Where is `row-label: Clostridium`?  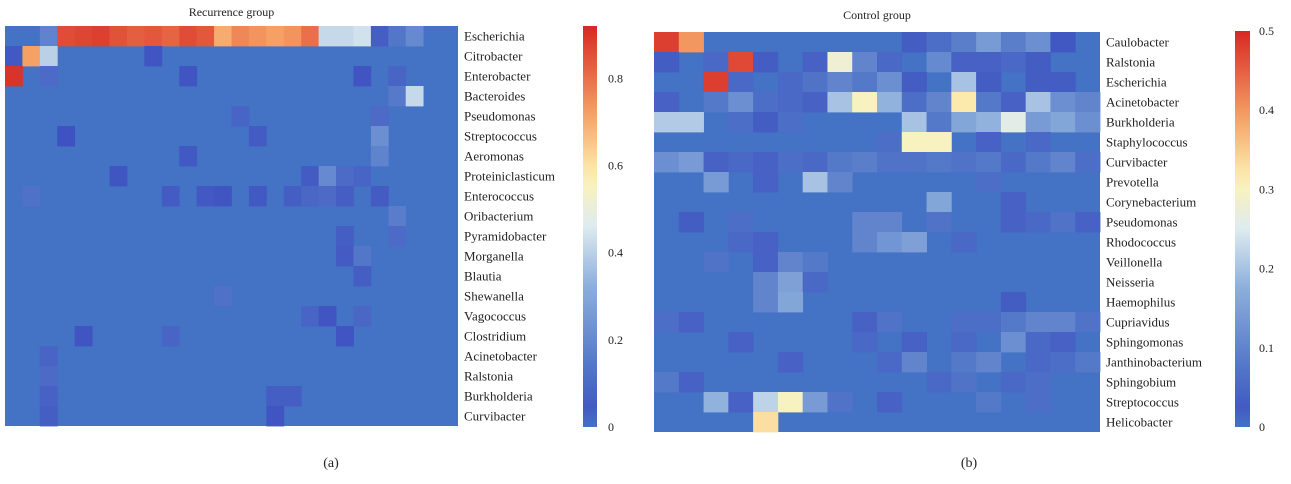 row-label: Clostridium is located at coordinates (495, 336).